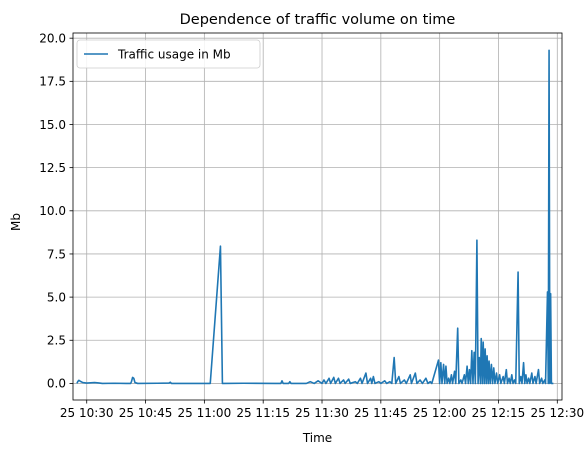  I want to click on y-tick-label: 15.0, so click(52, 125).